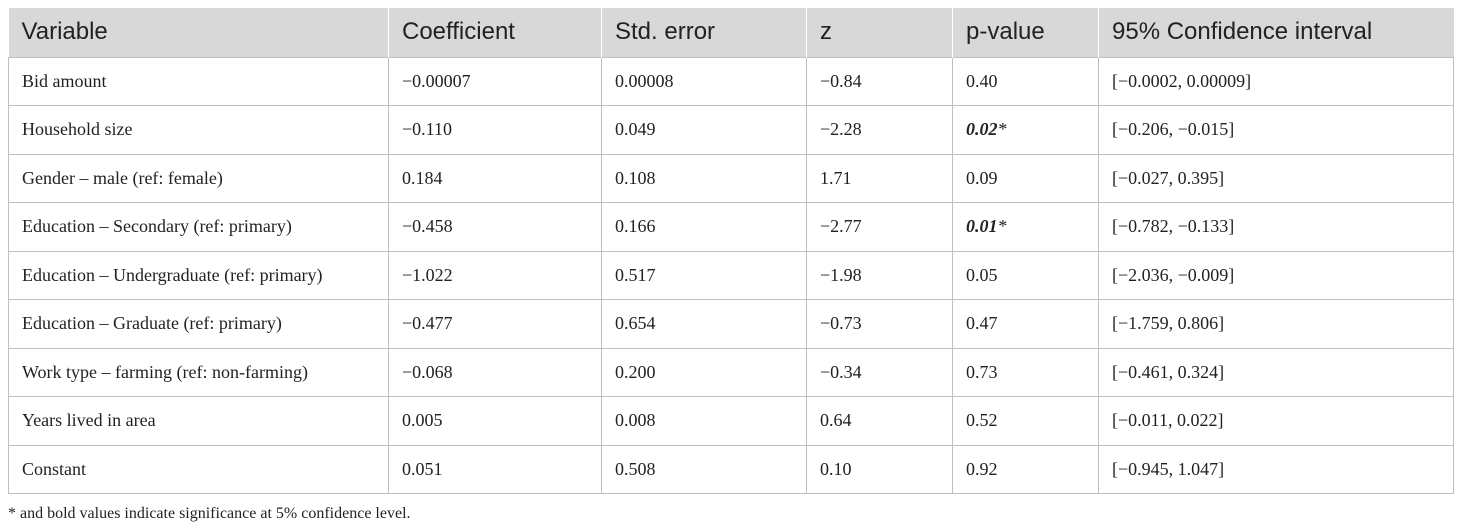 The image size is (1460, 531). What do you see at coordinates (198, 372) in the screenshot?
I see `cell-variable: Work type – farming (ref: non-farming)` at bounding box center [198, 372].